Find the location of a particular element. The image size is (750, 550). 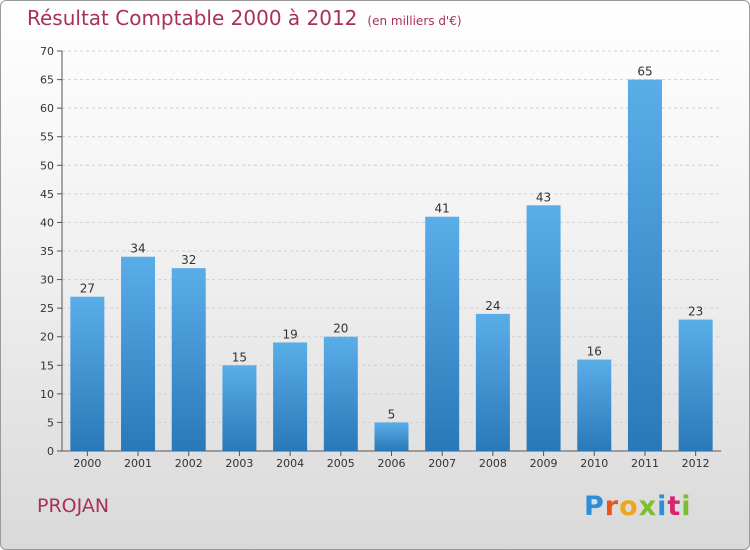

y-tick-label: 5 is located at coordinates (50, 422).